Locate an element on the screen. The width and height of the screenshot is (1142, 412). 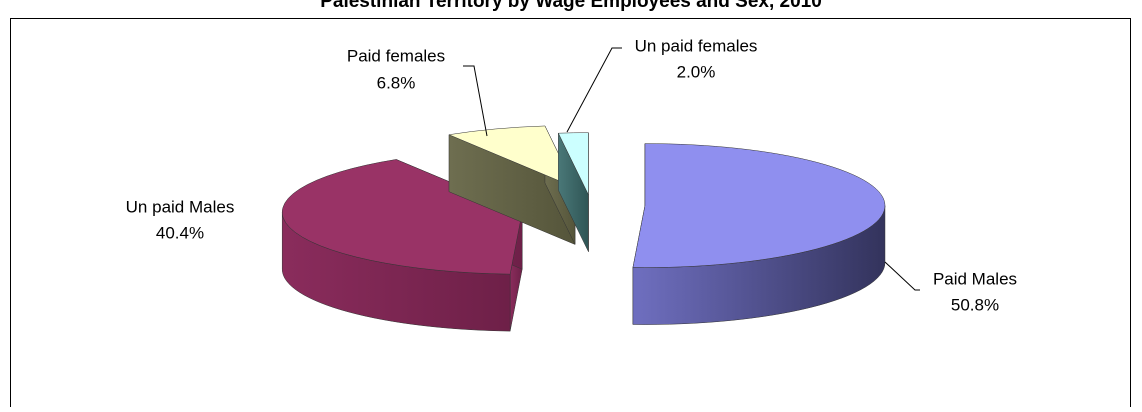
slice-value: 50.8% is located at coordinates (975, 304).